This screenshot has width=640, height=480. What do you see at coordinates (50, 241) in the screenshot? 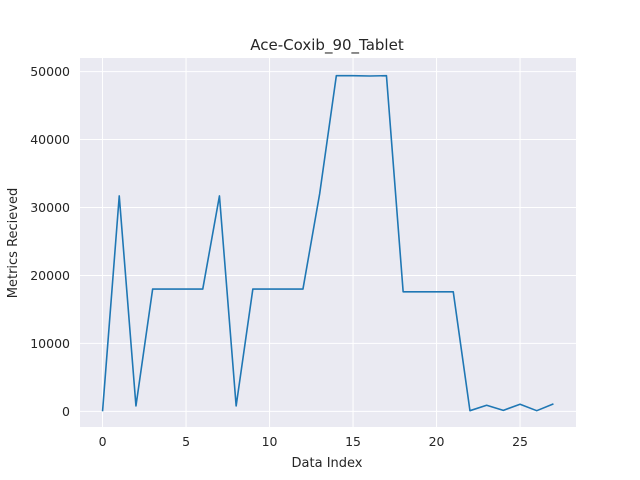
I see `y-axis-ticks: 0 10000 20000 30000 40000 50000` at bounding box center [50, 241].